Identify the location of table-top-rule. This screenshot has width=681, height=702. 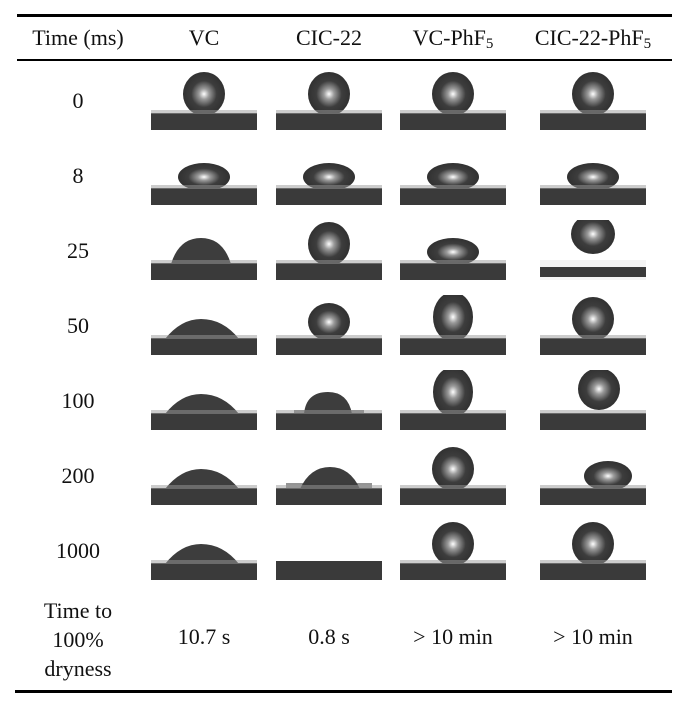
(344, 15).